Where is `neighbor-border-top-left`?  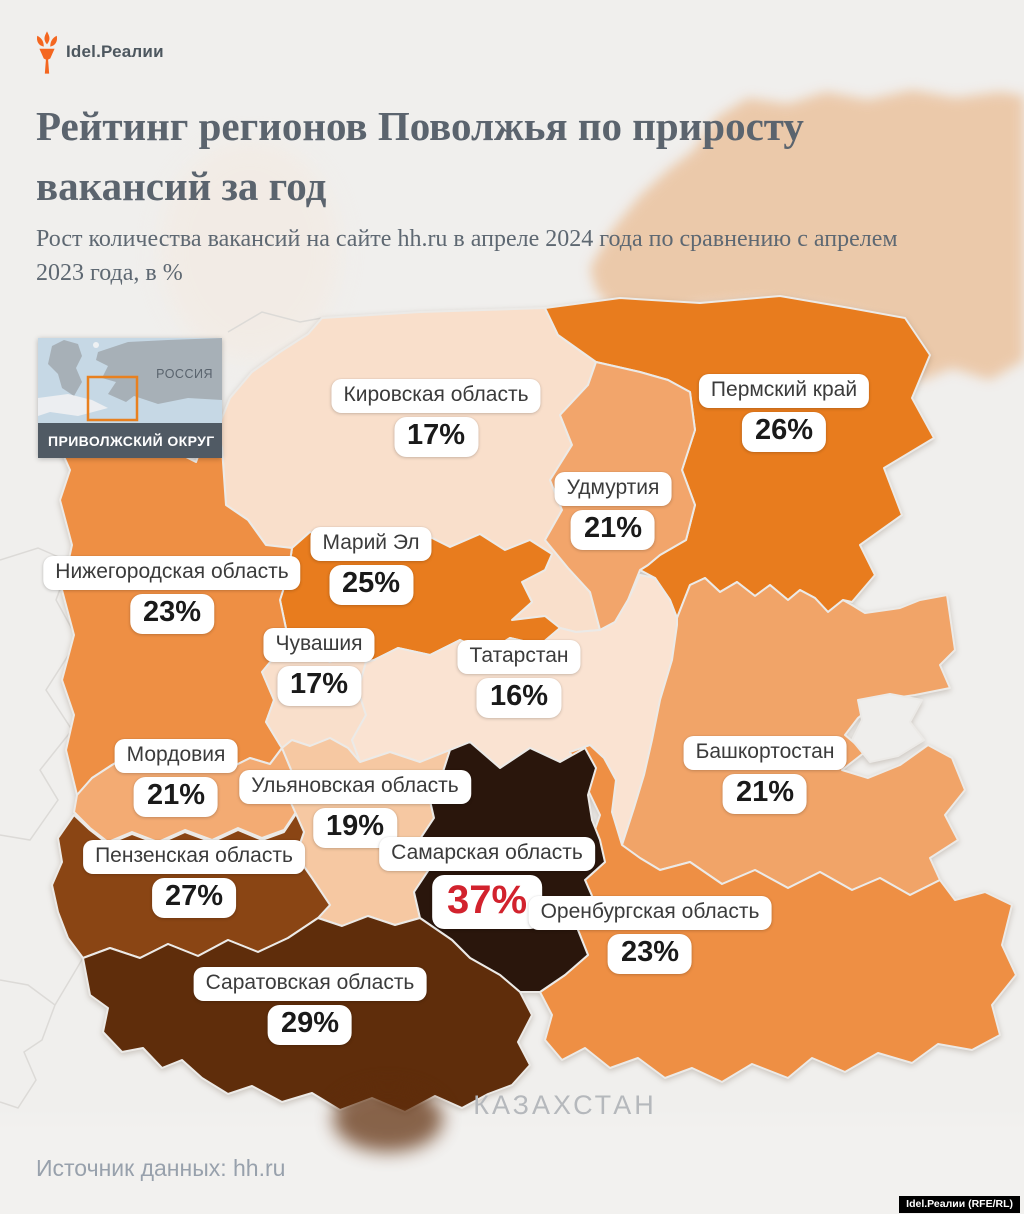 neighbor-border-top-left is located at coordinates (275, 322).